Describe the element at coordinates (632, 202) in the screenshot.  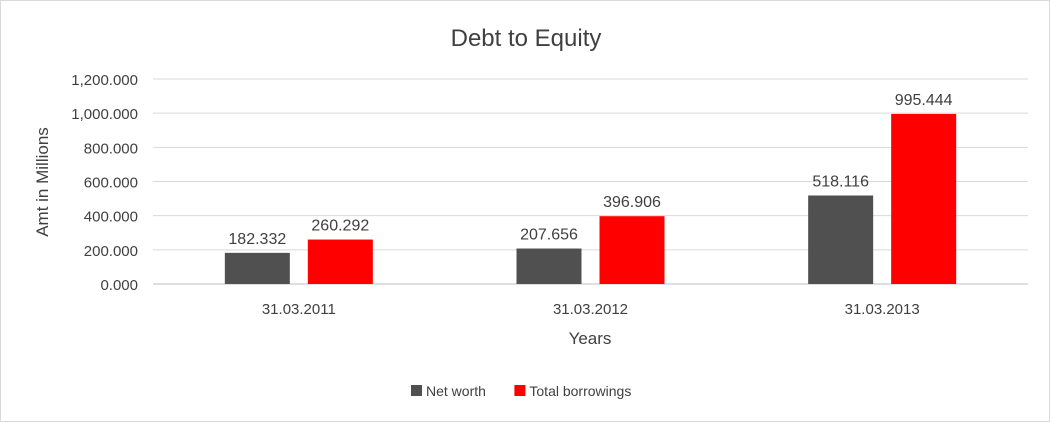
I see `data-label: 396.906` at that location.